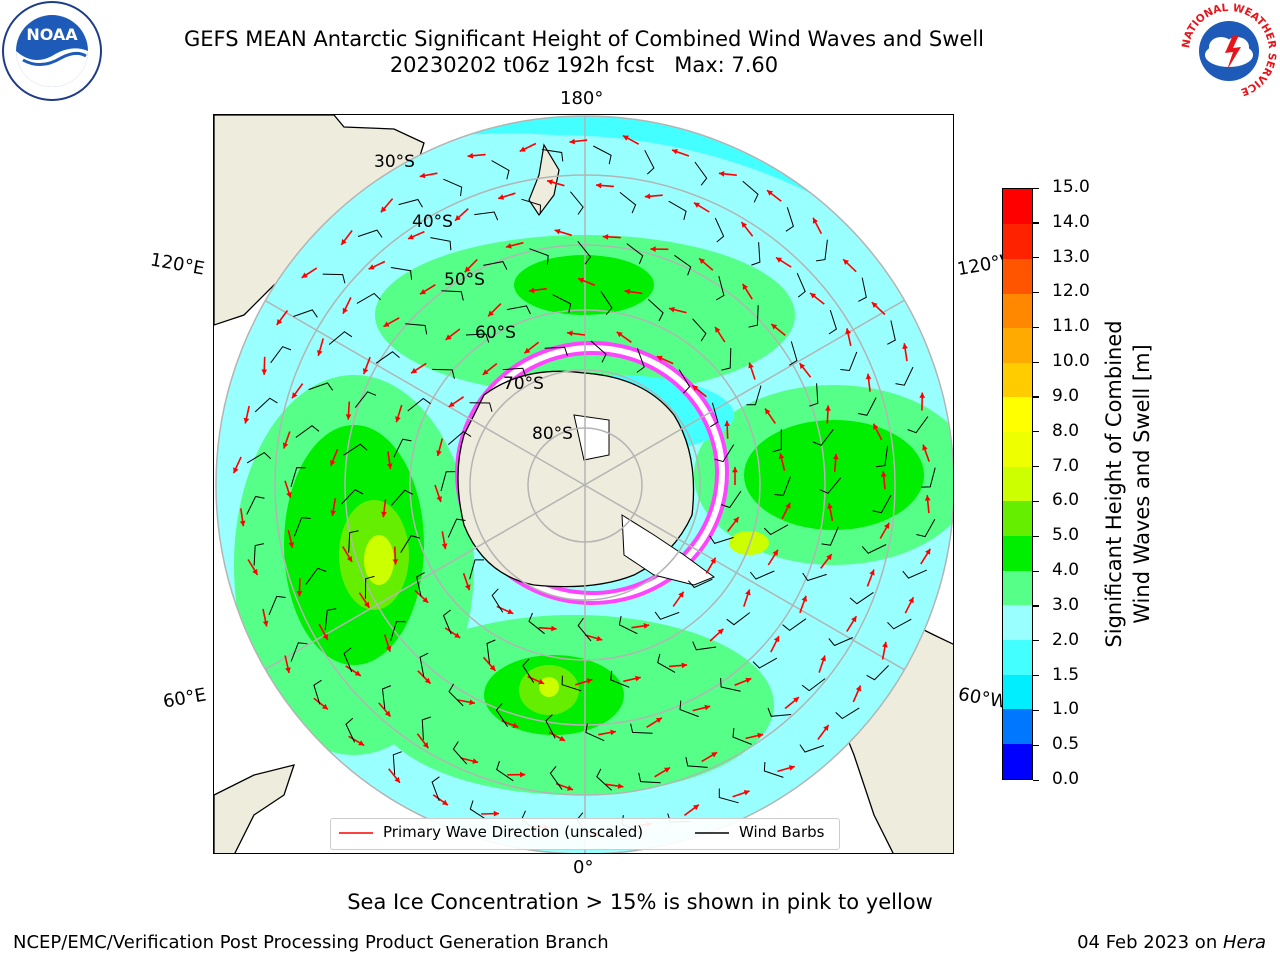 The height and width of the screenshot is (960, 1280). I want to click on colorbar-tick-label: 4.0, so click(1066, 570).